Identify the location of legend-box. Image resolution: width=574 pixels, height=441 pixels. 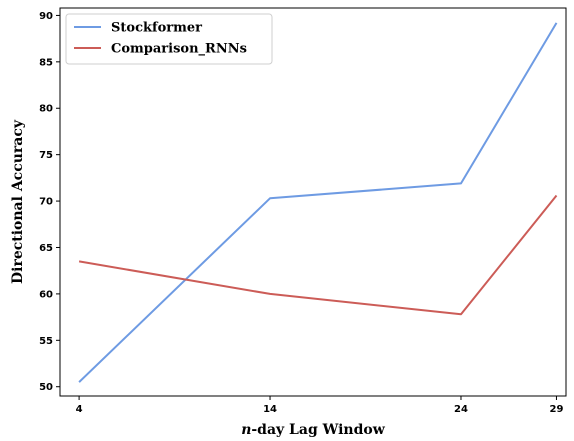
(169, 39).